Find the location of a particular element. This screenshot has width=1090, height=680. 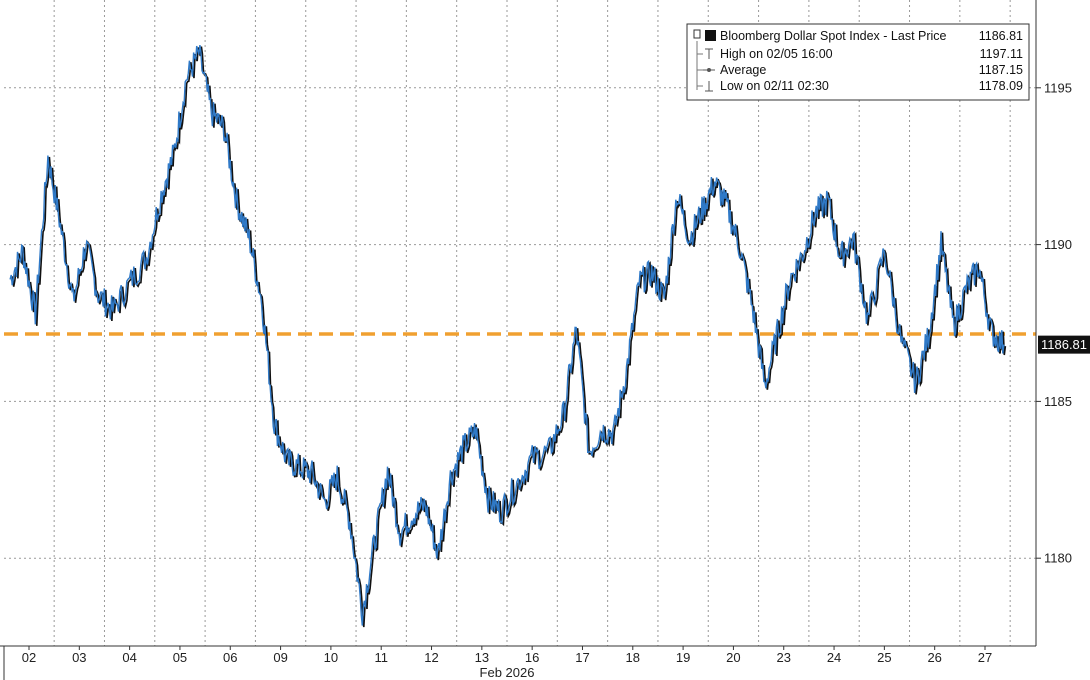

legend-row-label: Low on 02/11 02:30 is located at coordinates (774, 86).